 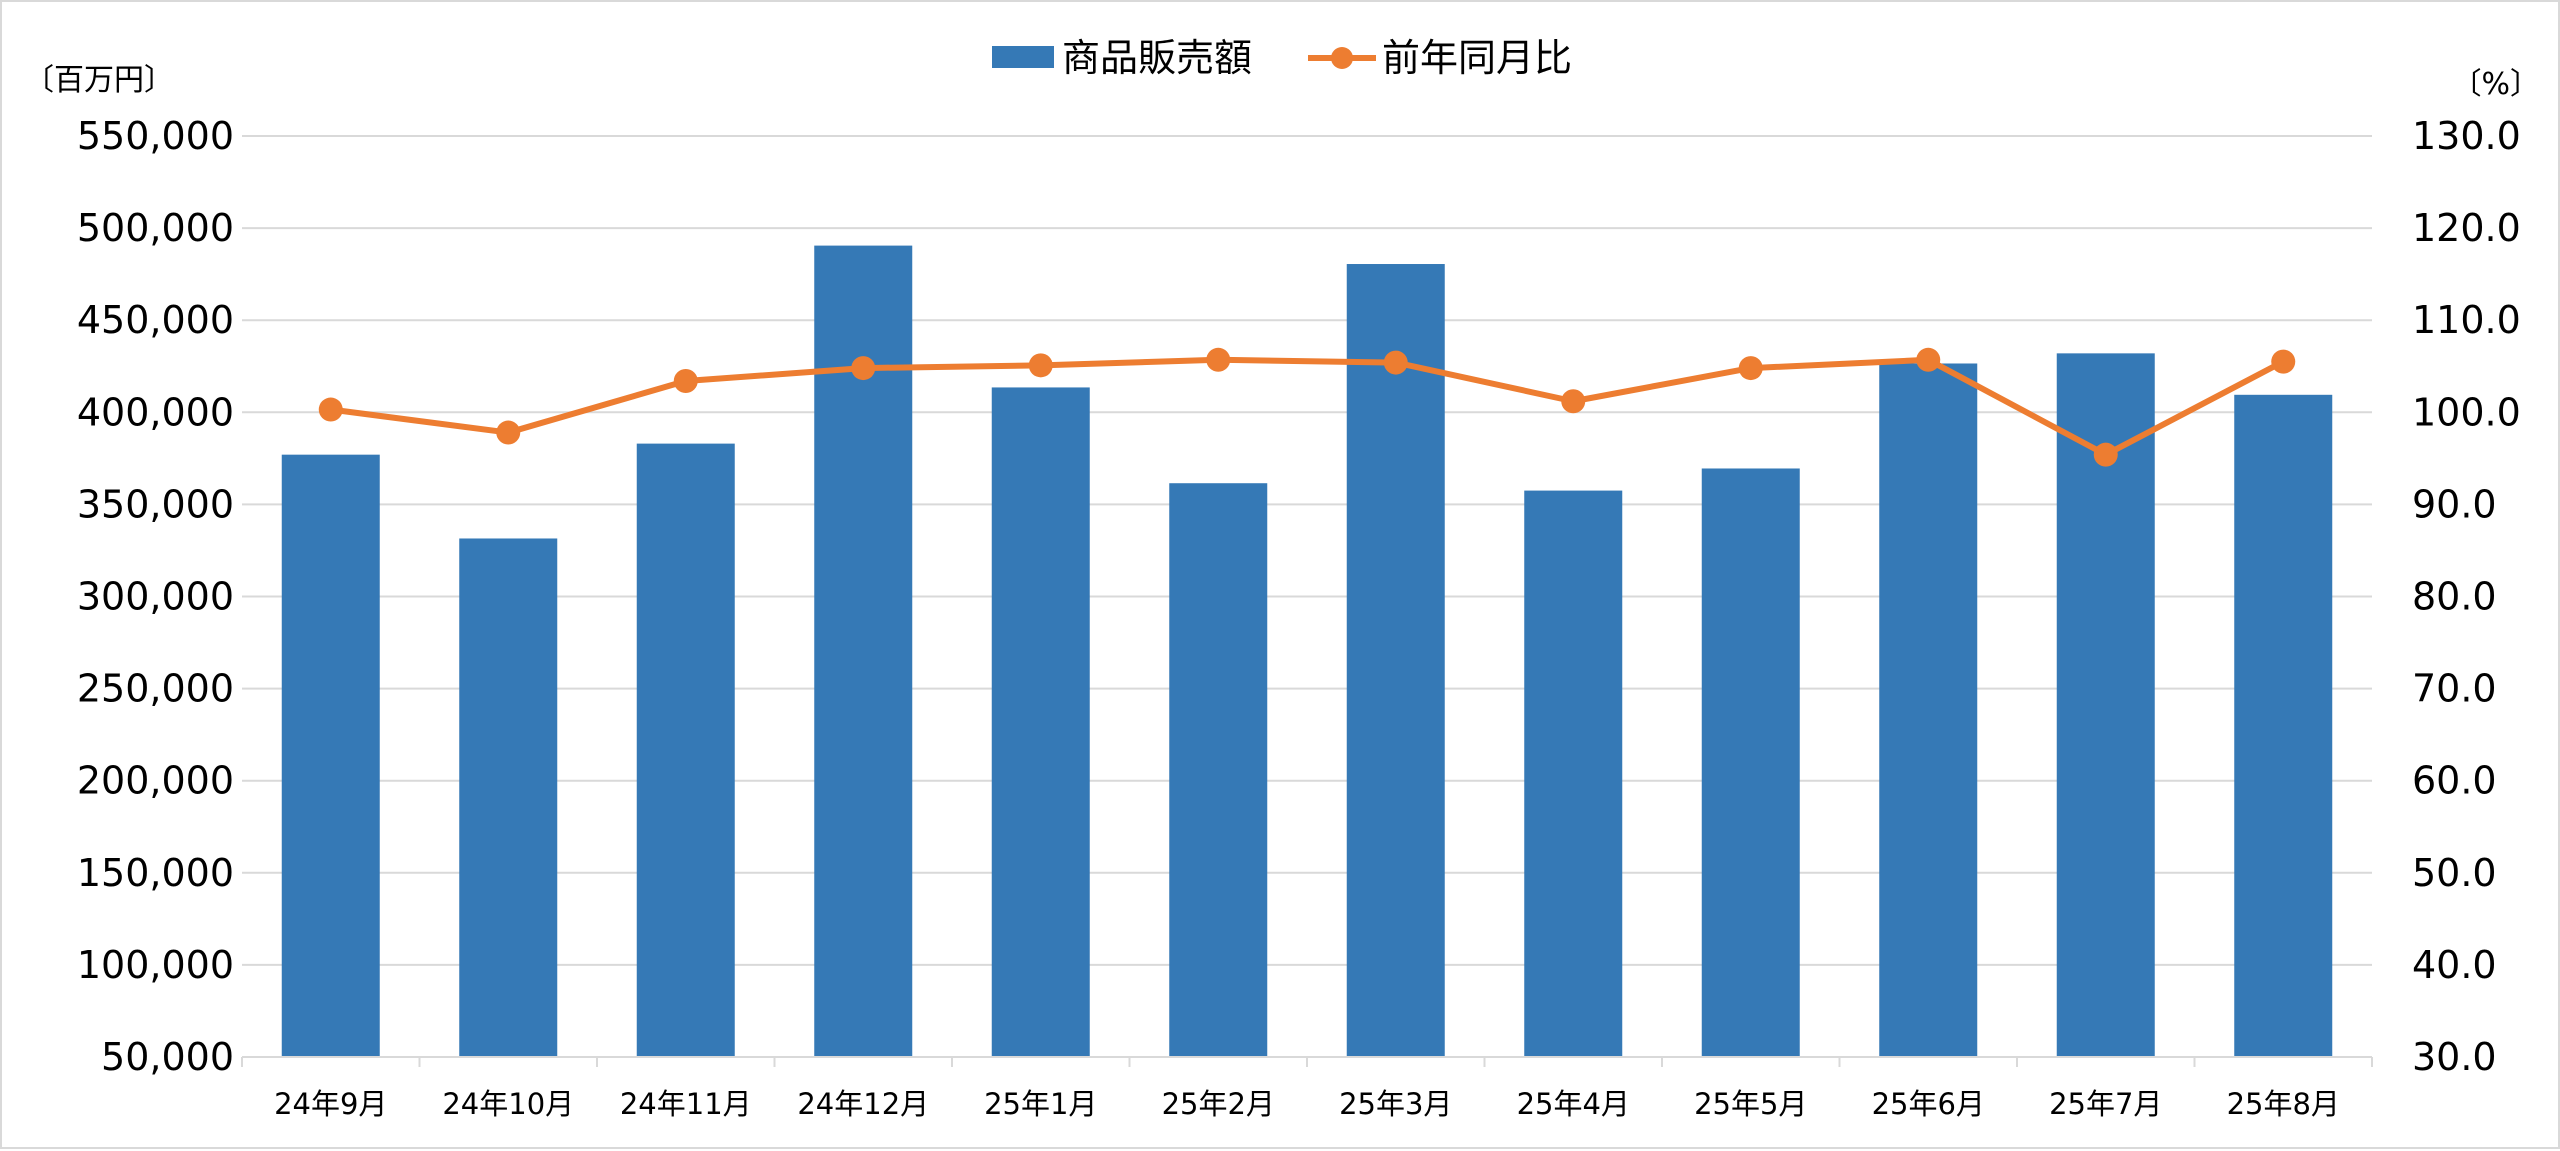 What do you see at coordinates (330, 1104) in the screenshot?
I see `x-axis-tick-label: 24年9月` at bounding box center [330, 1104].